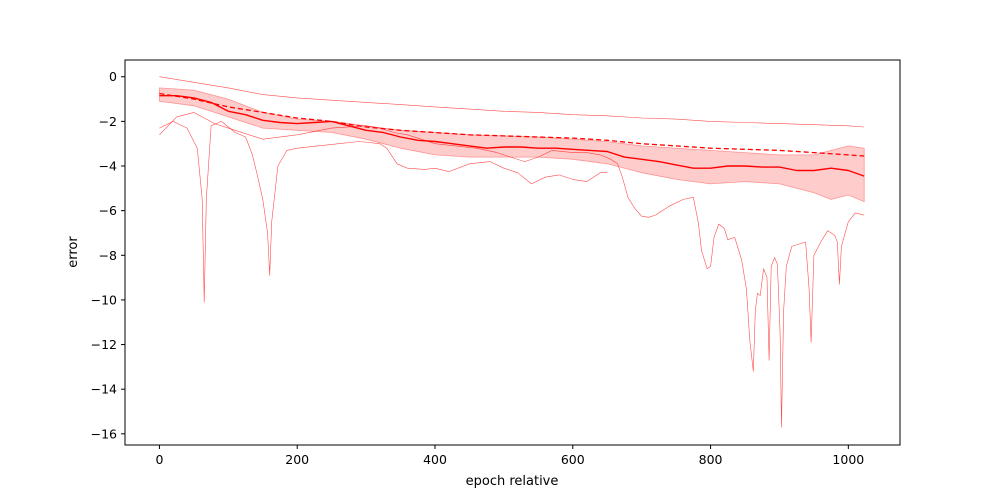 The width and height of the screenshot is (1000, 500). What do you see at coordinates (711, 459) in the screenshot?
I see `x-tick-label: 800` at bounding box center [711, 459].